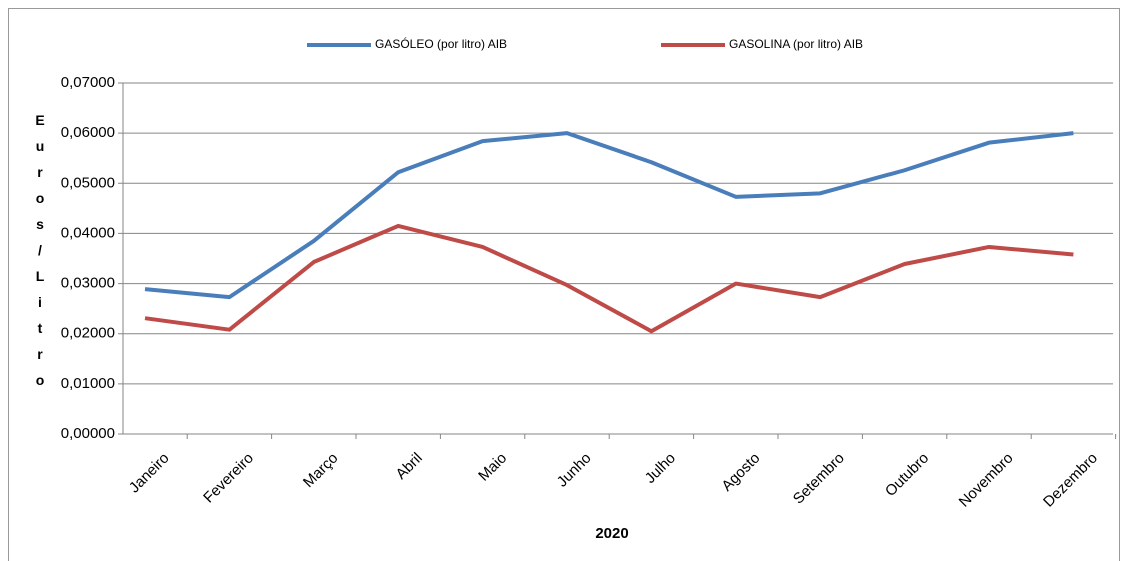  What do you see at coordinates (1070, 480) in the screenshot?
I see `x-tick-label: Dezembro` at bounding box center [1070, 480].